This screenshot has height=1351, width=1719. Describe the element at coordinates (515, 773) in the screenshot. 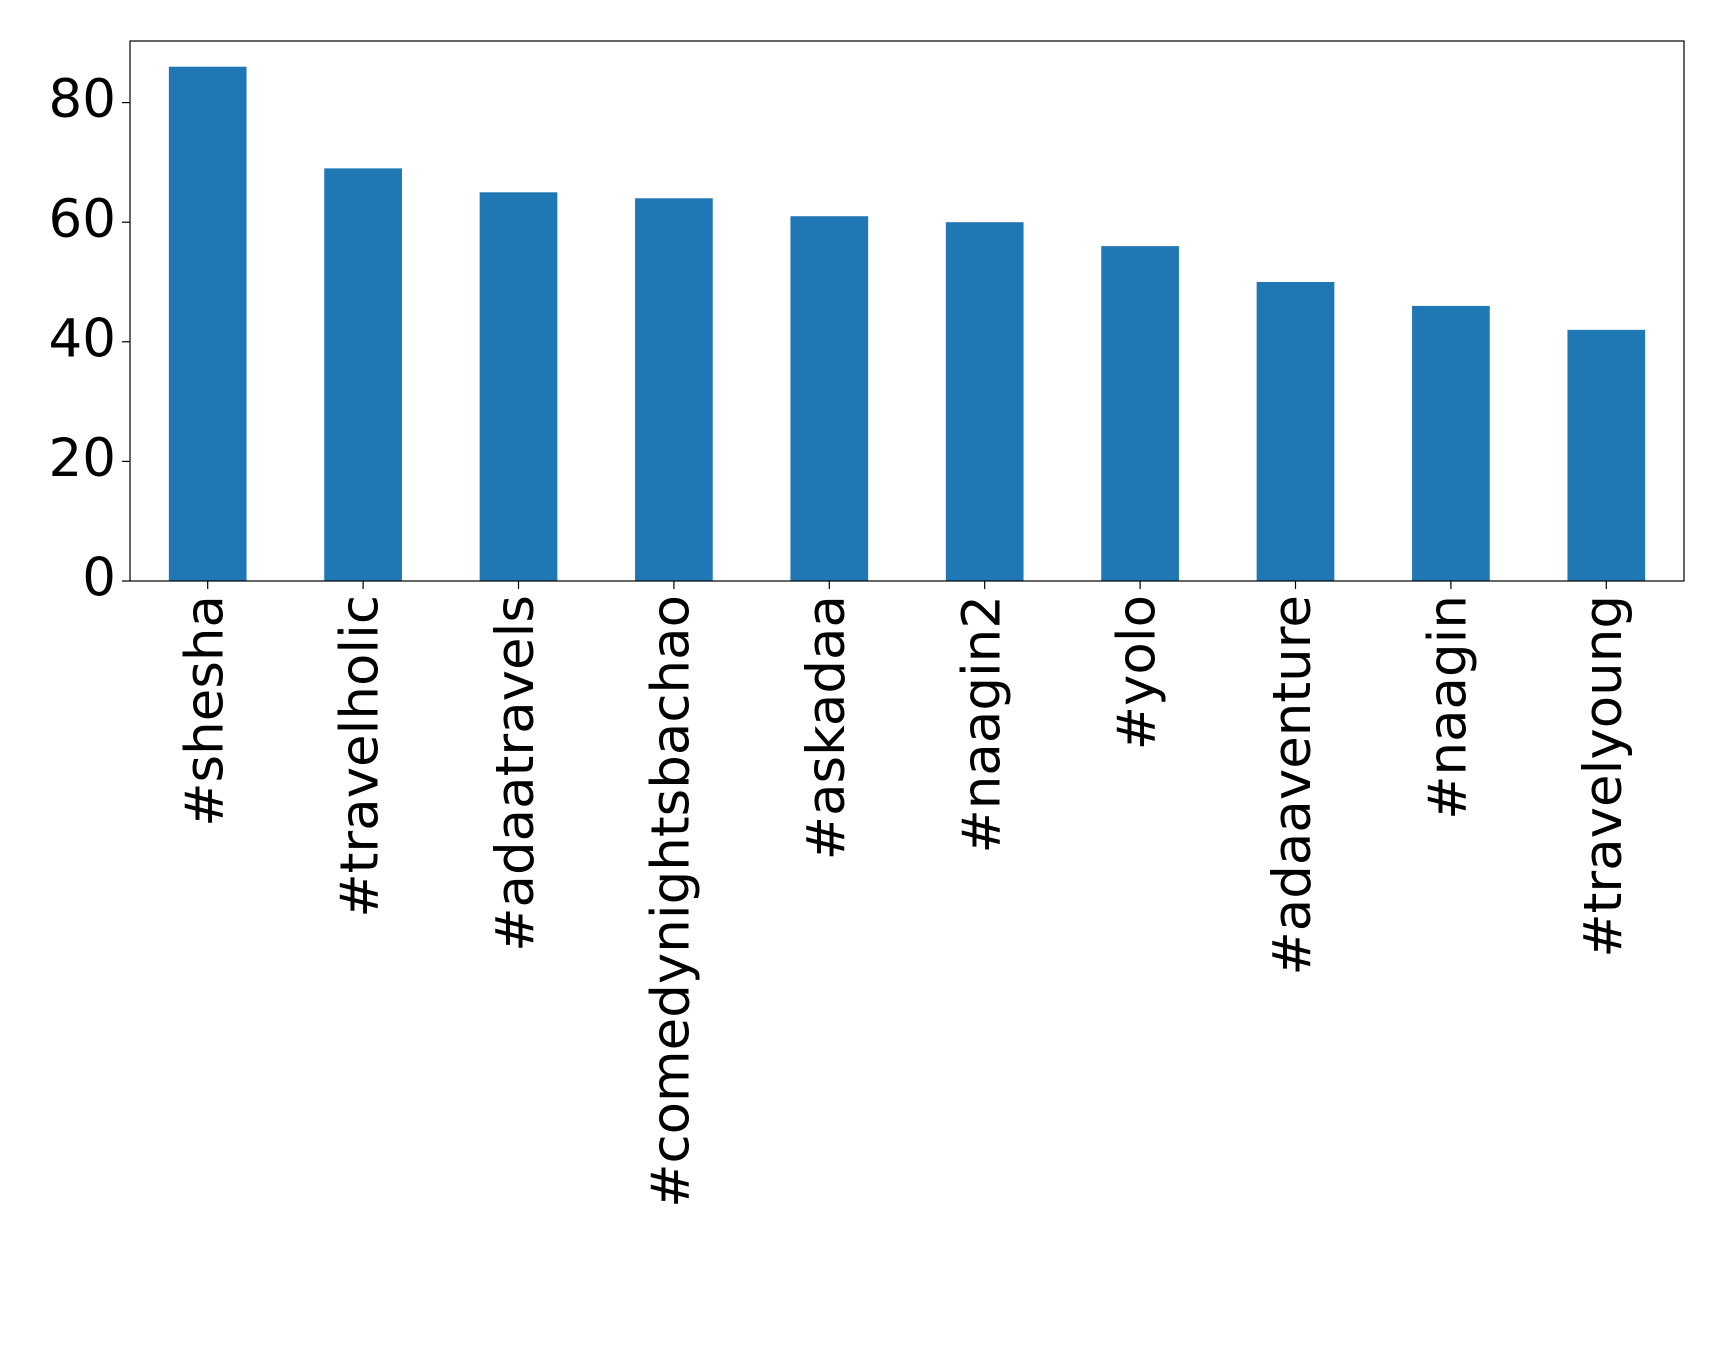

I see `x-tick-label: #adaatravels` at that location.